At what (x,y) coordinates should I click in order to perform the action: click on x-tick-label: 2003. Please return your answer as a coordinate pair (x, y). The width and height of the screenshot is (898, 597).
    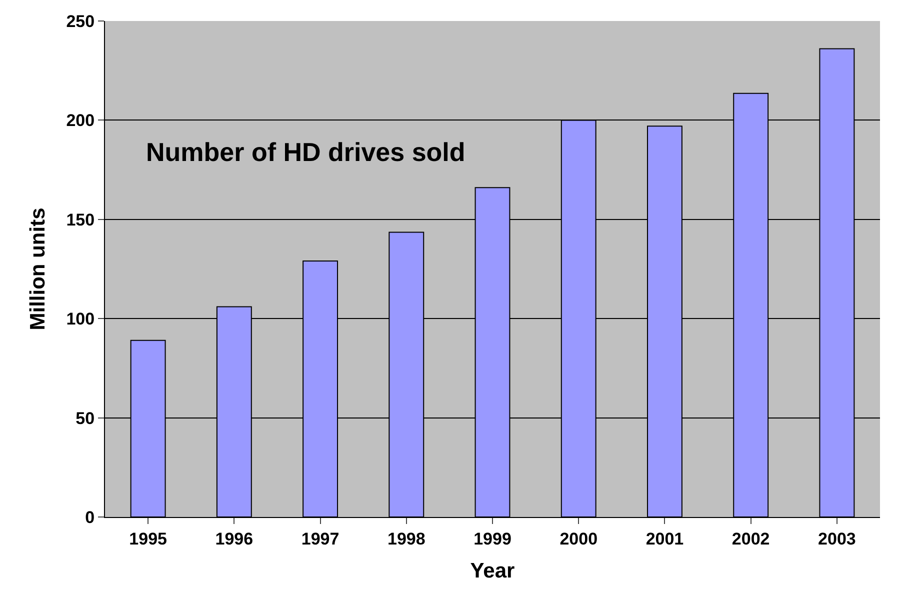
    Looking at the image, I should click on (837, 538).